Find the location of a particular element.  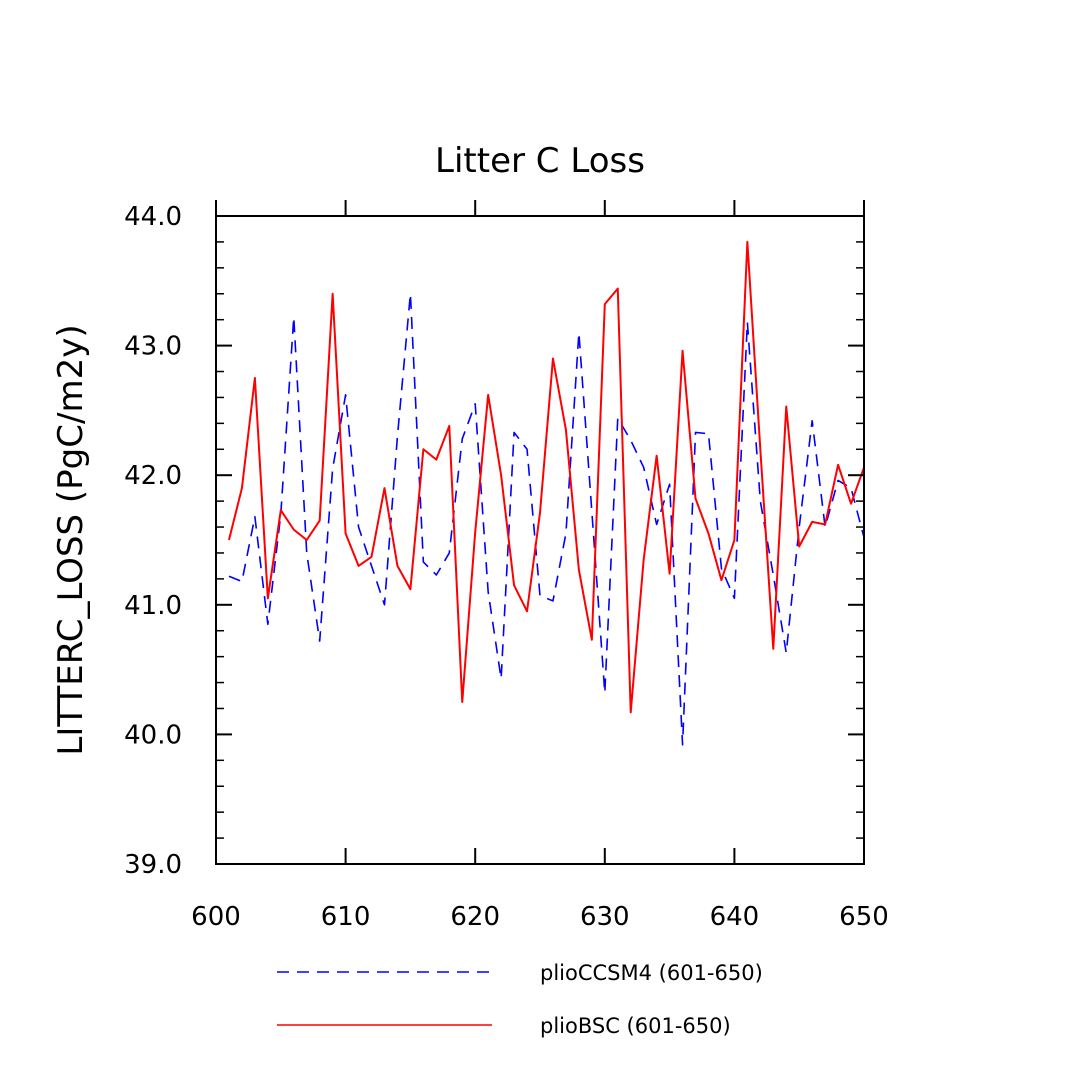

y-tick-label: 43.0 is located at coordinates (153, 347).